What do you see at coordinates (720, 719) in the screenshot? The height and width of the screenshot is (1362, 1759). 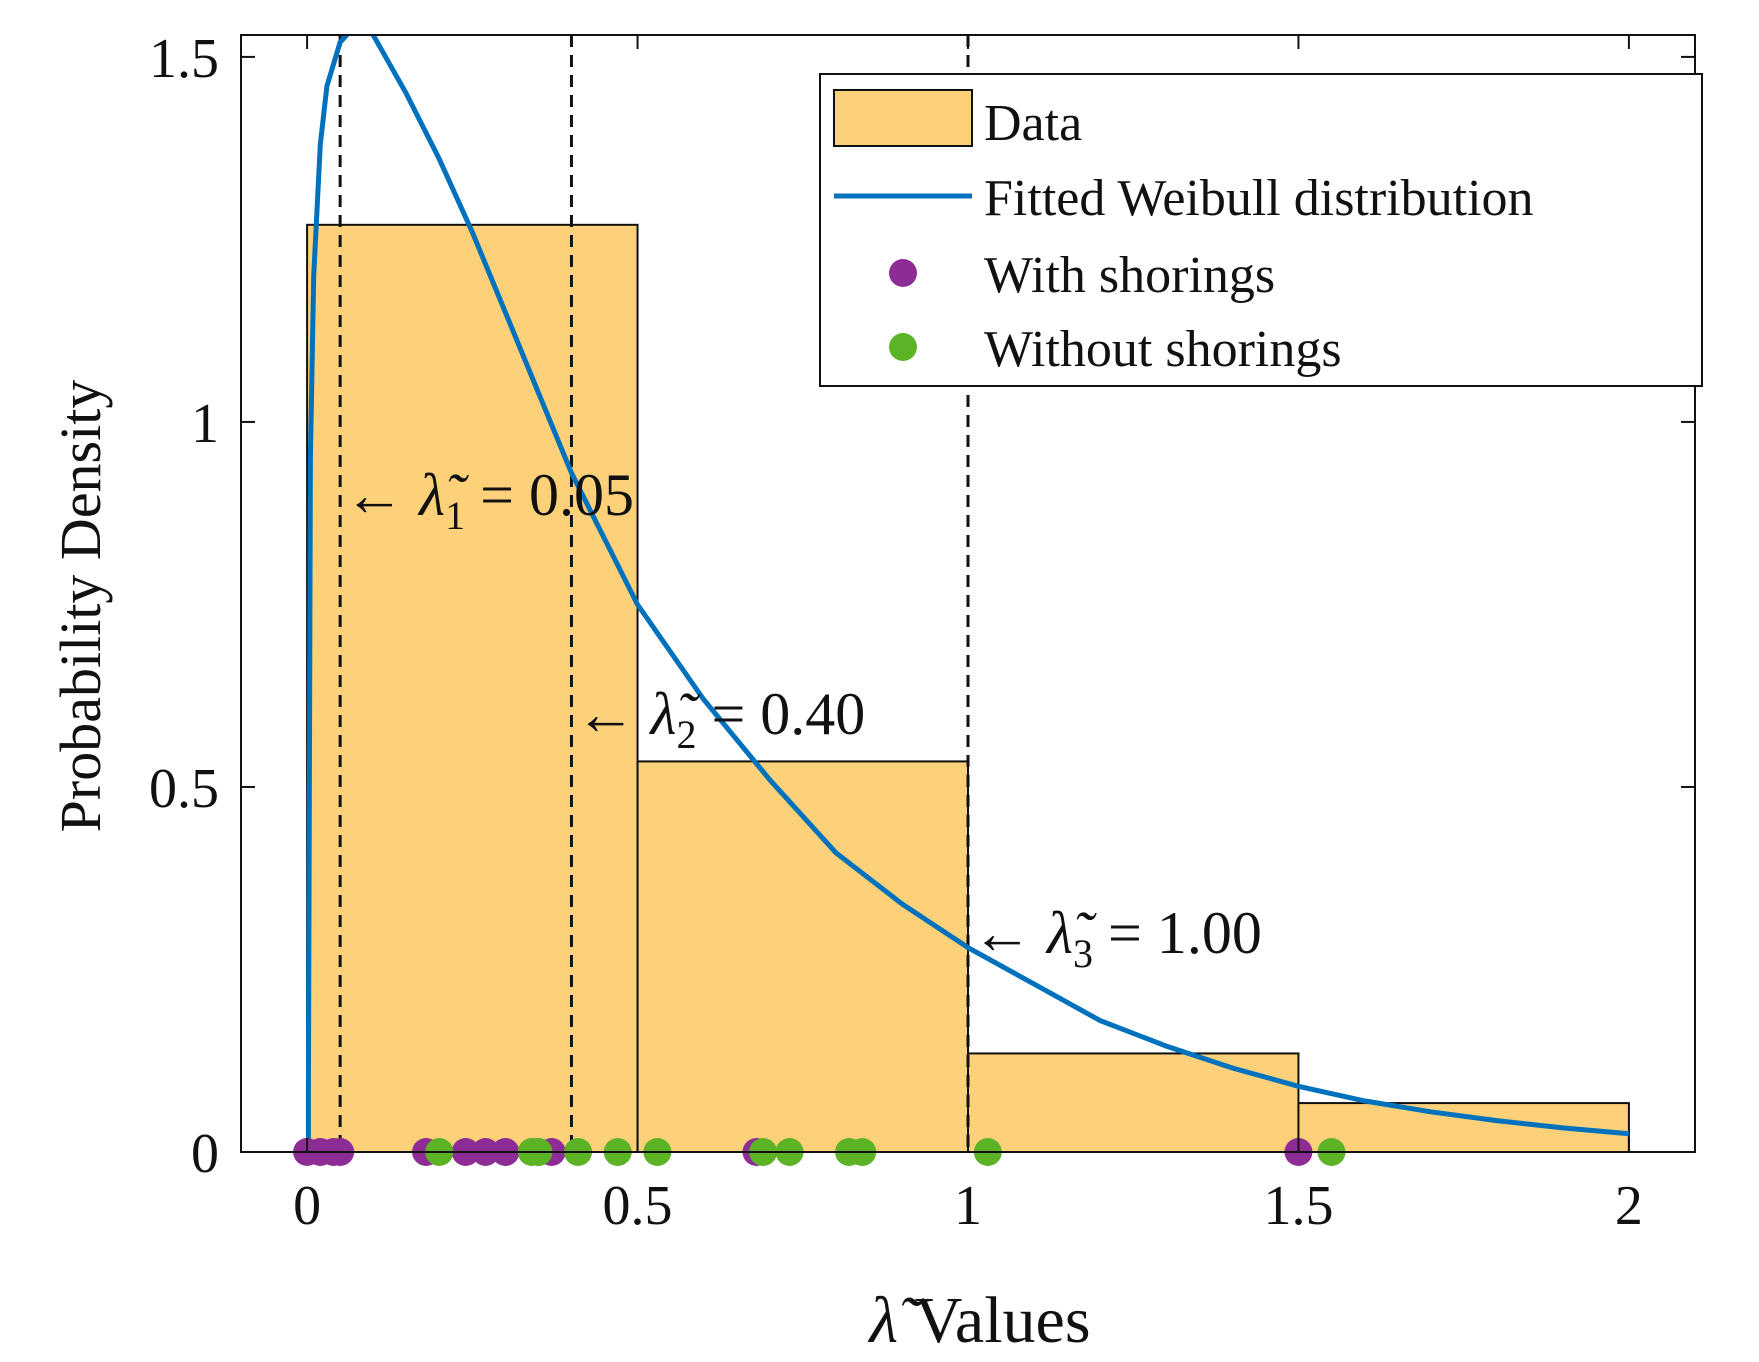 I see `reference-annotation: ← λ̃2 = 0.40` at bounding box center [720, 719].